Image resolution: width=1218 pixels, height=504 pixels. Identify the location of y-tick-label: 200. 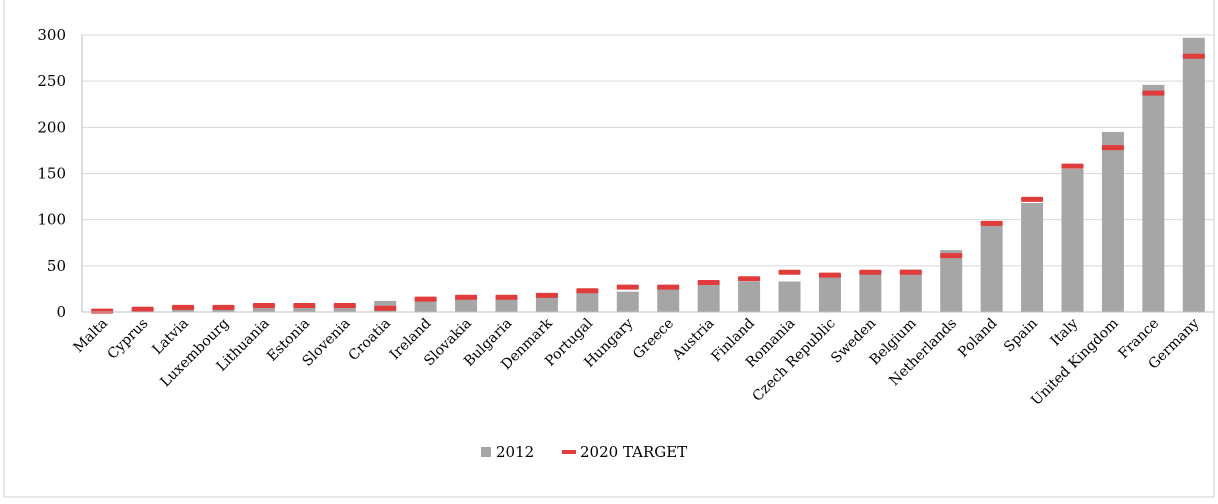
(51, 127).